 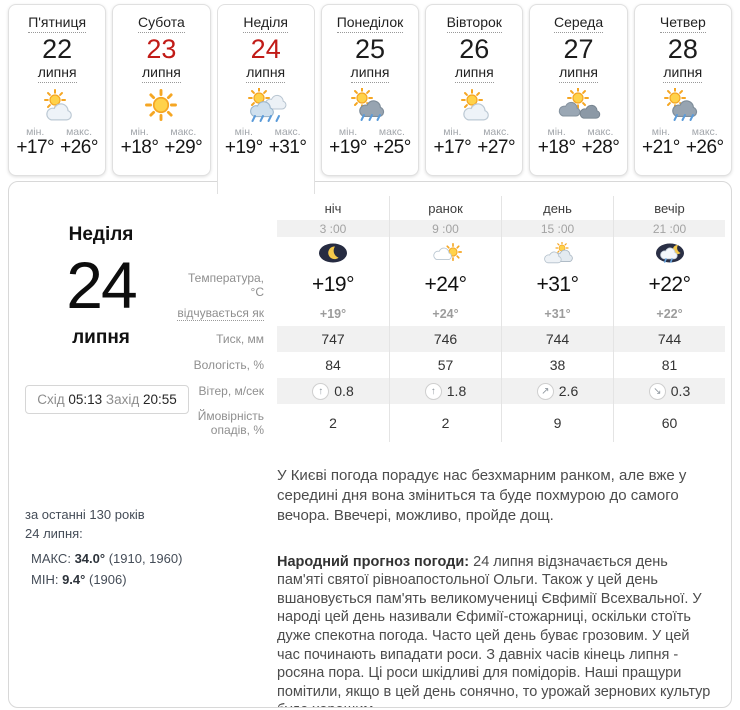 What do you see at coordinates (266, 23) in the screenshot?
I see `tab-day-label: Неділя` at bounding box center [266, 23].